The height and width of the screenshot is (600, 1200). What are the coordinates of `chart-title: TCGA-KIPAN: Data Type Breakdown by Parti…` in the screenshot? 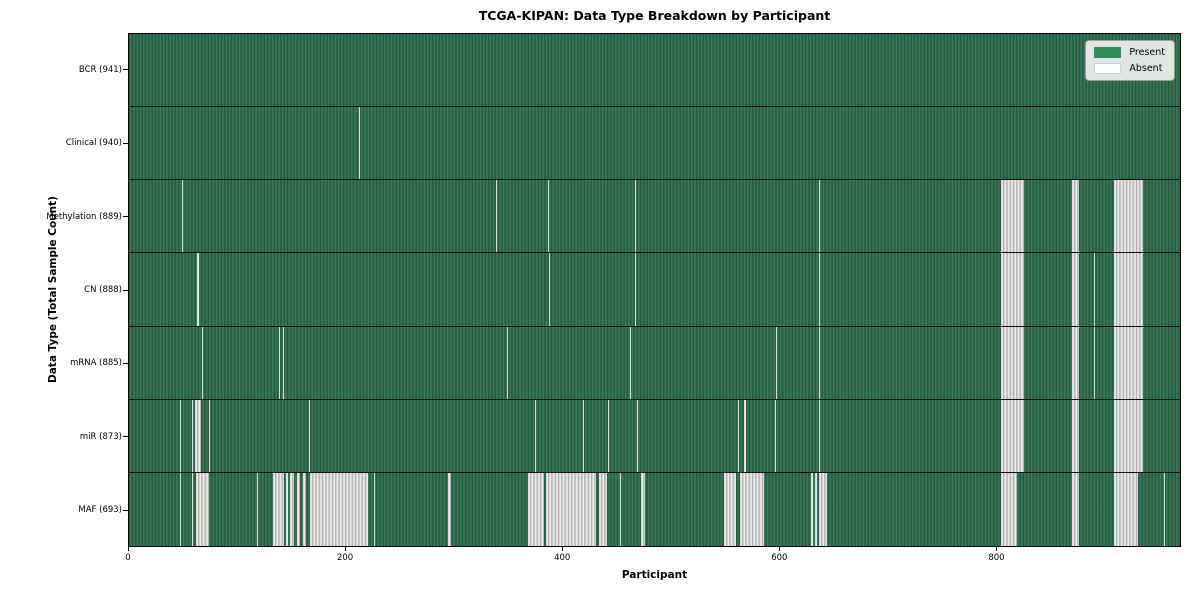 It's located at (654, 15).